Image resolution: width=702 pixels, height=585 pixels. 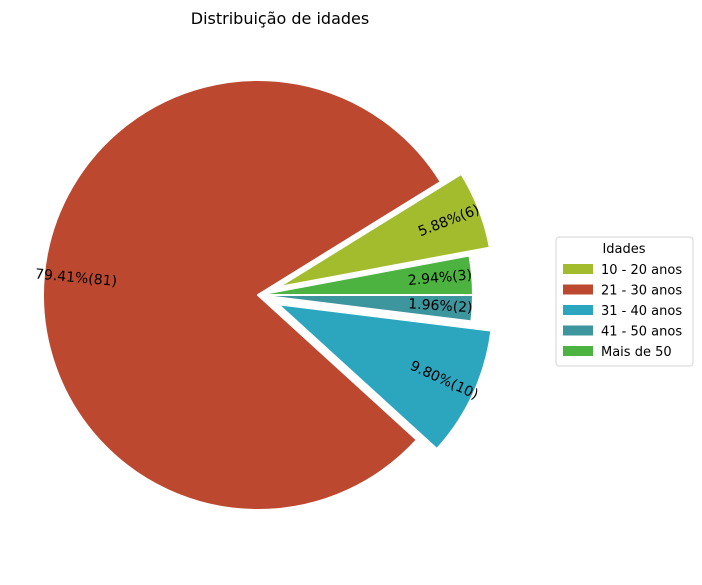 What do you see at coordinates (440, 306) in the screenshot?
I see `slice-label-41-50-anos: 1.96%(2)` at bounding box center [440, 306].